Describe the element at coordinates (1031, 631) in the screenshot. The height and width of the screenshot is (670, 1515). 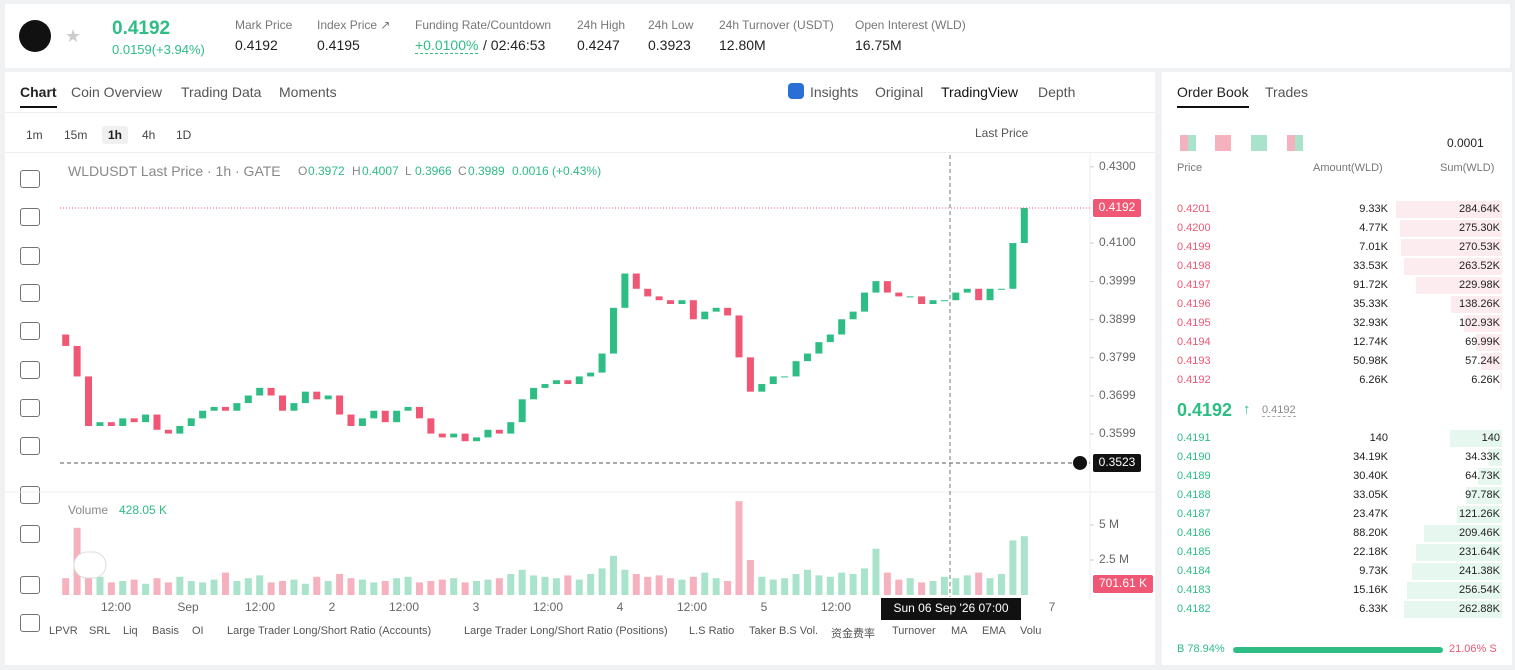
I see `indicator-item: Volu` at that location.